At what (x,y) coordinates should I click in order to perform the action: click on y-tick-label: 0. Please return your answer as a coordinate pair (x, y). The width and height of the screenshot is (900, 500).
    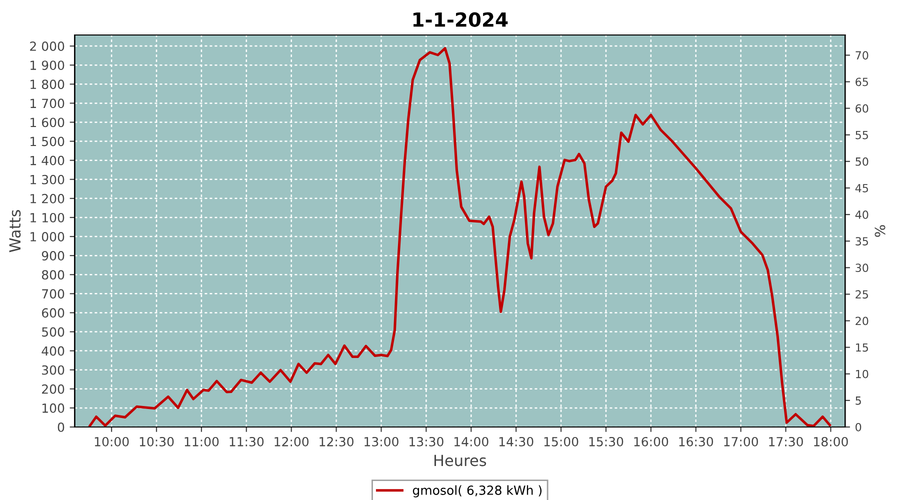
    Looking at the image, I should click on (61, 427).